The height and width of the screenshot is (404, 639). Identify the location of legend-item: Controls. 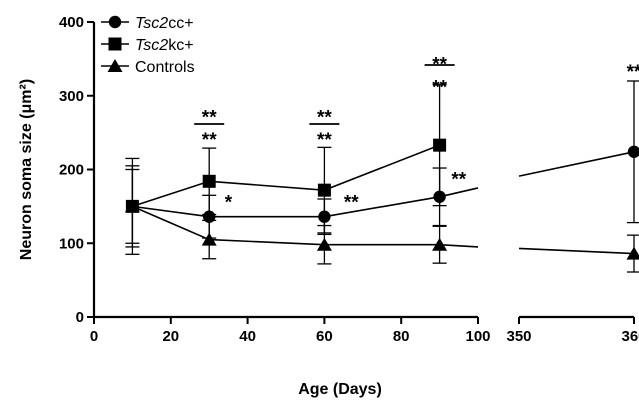
(148, 67).